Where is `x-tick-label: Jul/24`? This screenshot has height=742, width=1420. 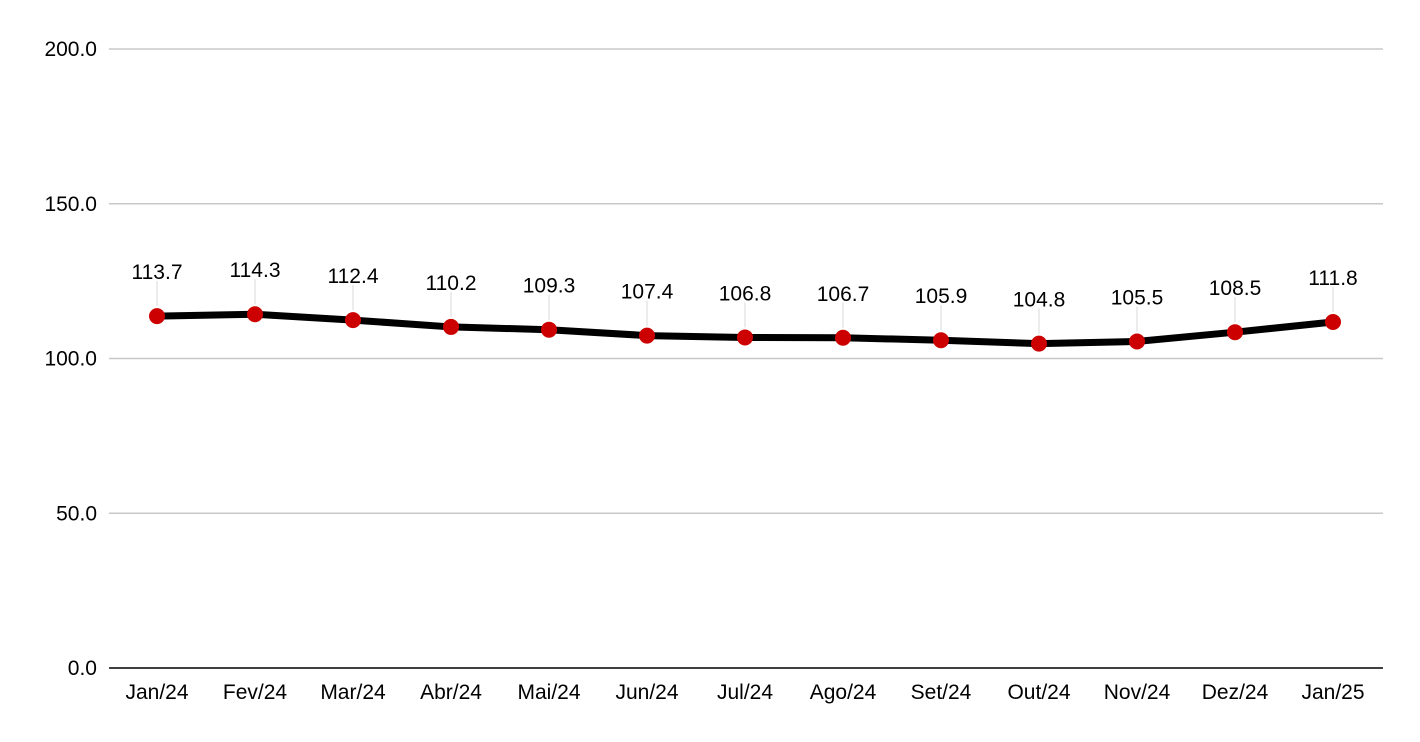
x-tick-label: Jul/24 is located at coordinates (745, 692).